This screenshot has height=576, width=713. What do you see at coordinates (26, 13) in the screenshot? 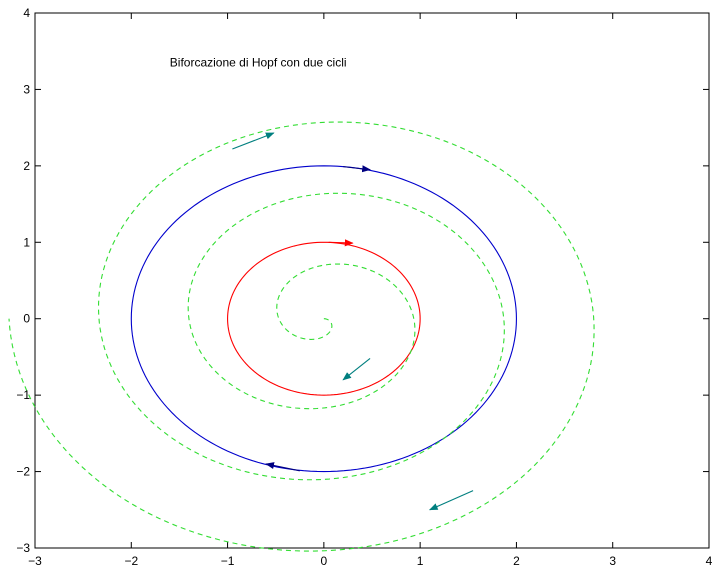
I see `y-tick-label: 4` at bounding box center [26, 13].